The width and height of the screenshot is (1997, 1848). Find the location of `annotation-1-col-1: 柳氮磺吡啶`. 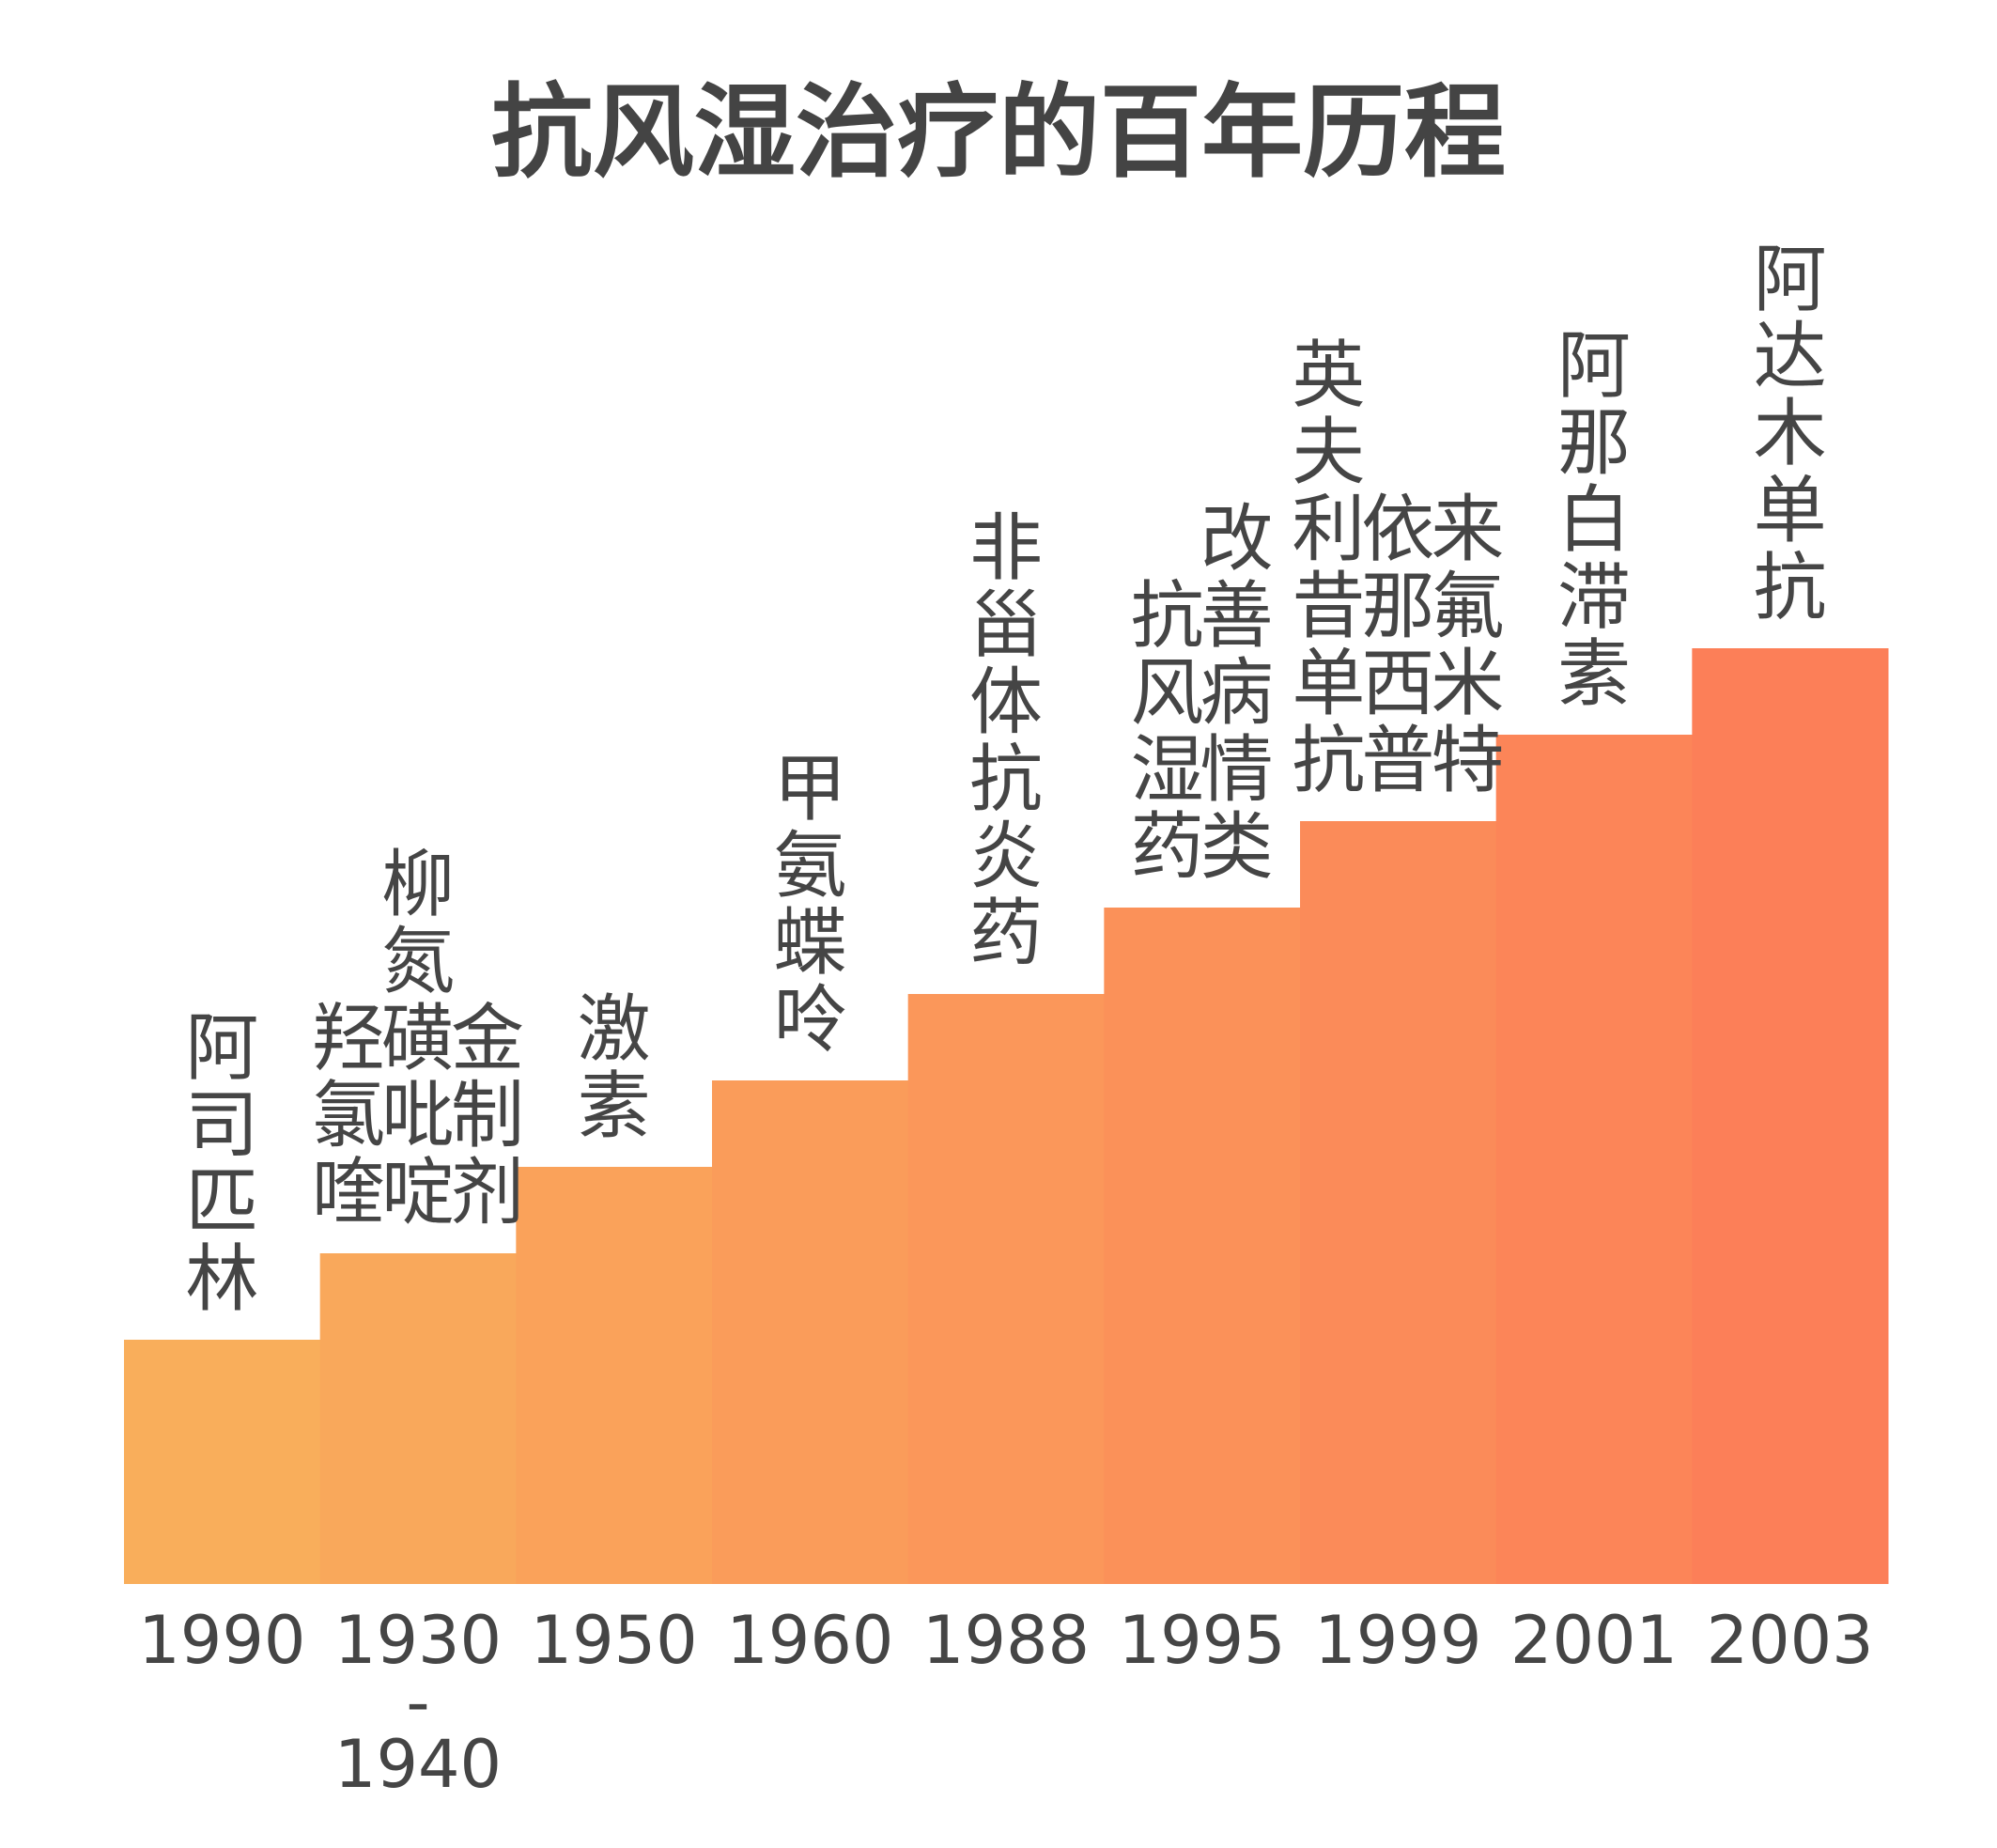

annotation-1-col-1: 柳氮磺吡啶 is located at coordinates (418, 1039).